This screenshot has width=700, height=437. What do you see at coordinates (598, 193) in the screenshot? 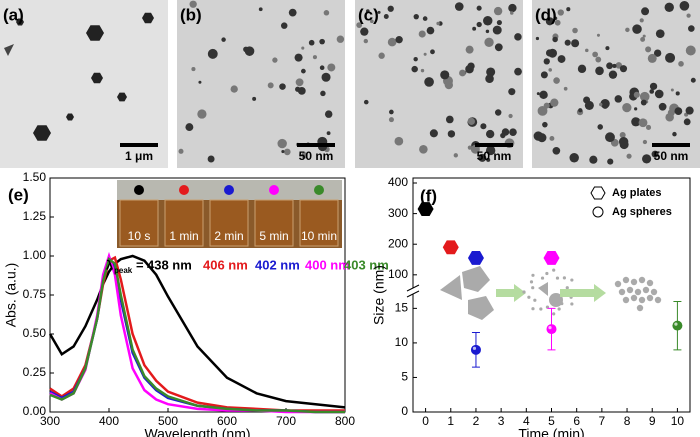
I see `legend-marker` at bounding box center [598, 193].